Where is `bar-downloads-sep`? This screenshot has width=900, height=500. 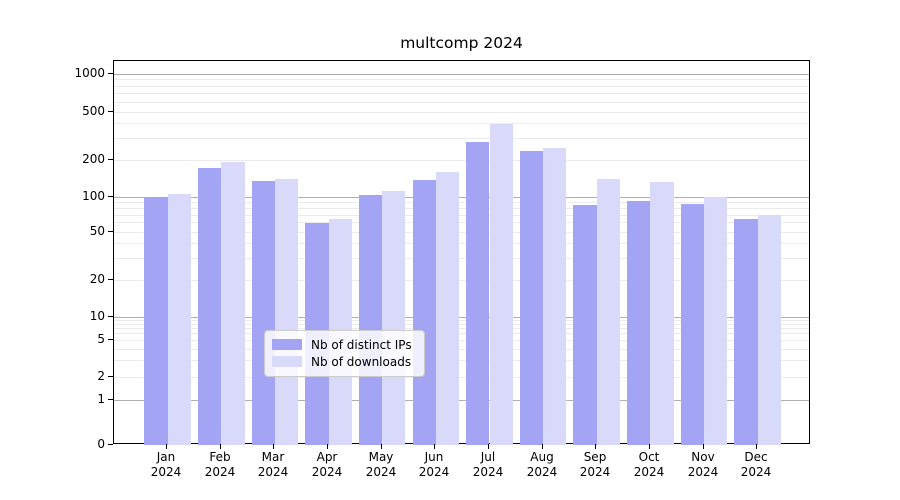
bar-downloads-sep is located at coordinates (608, 312).